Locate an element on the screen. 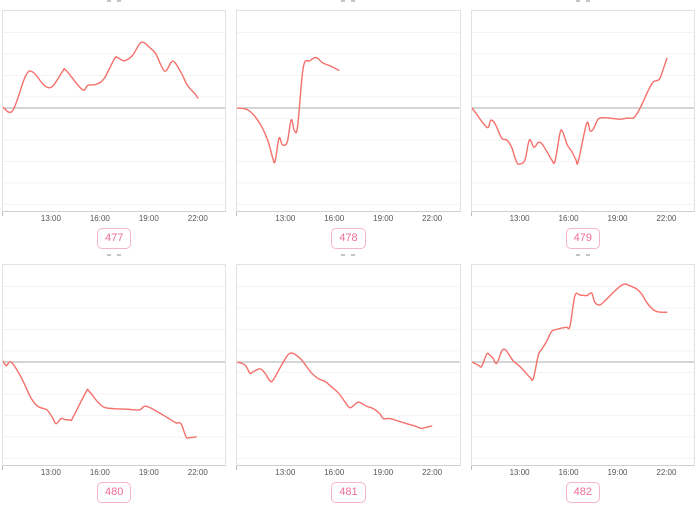 The height and width of the screenshot is (506, 700). chart-badge: 482 is located at coordinates (582, 492).